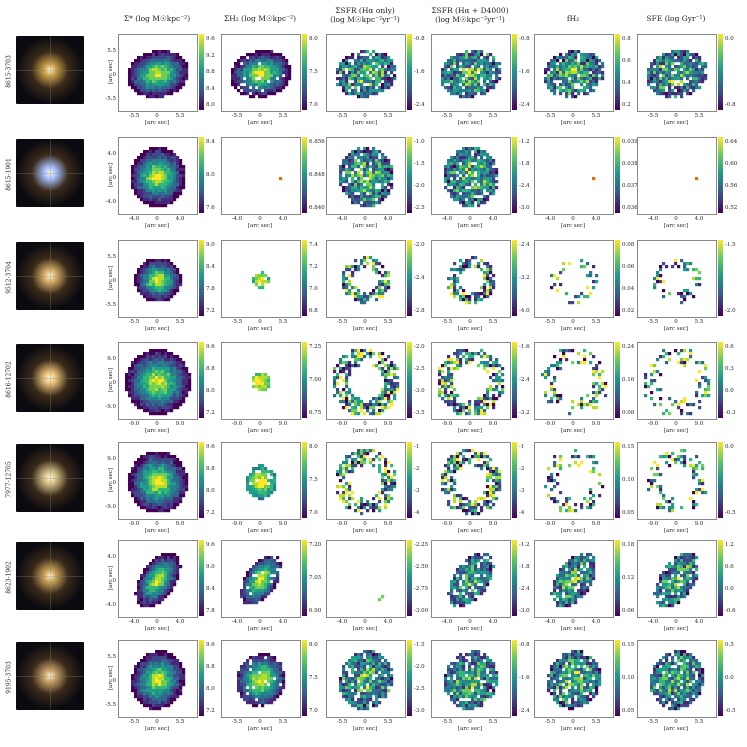  Describe the element at coordinates (574, 282) in the screenshot. I see `map-image` at that location.